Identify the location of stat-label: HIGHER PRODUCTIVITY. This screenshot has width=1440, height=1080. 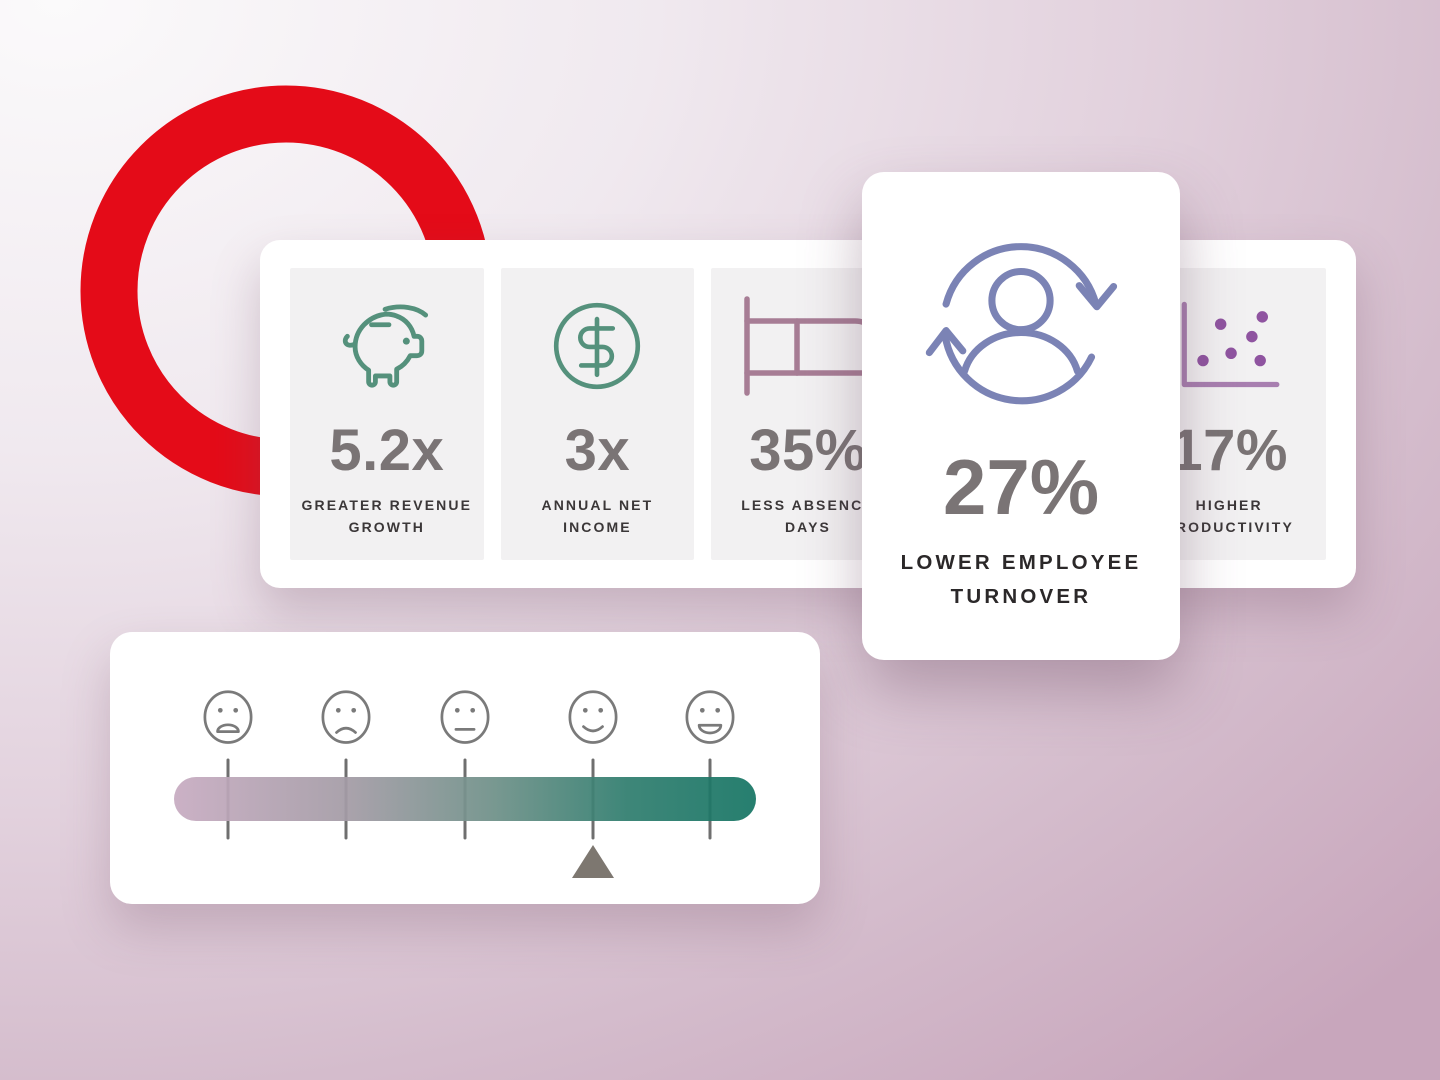
(1228, 516).